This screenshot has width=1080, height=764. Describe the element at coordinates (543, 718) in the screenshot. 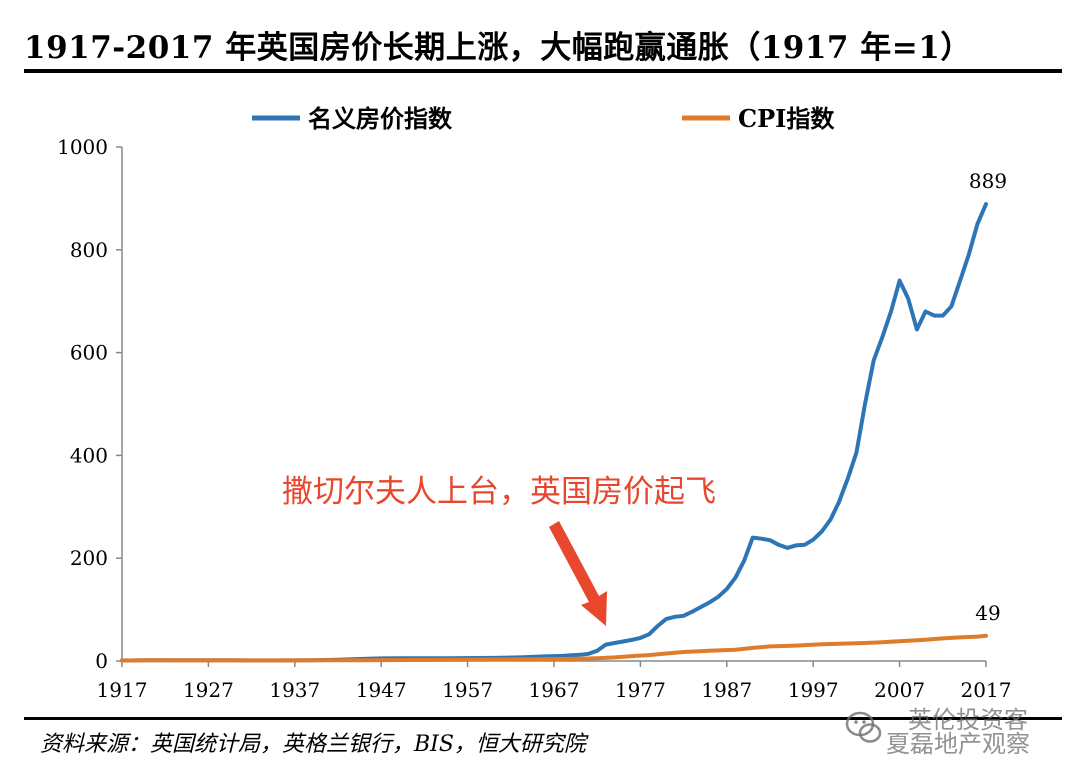

I see `footer-rule` at that location.